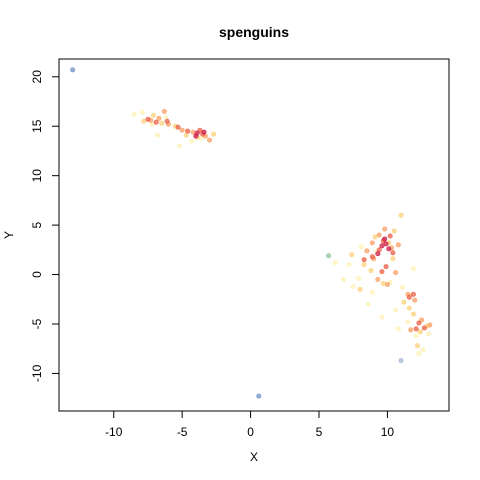 Image resolution: width=480 pixels, height=480 pixels. What do you see at coordinates (37, 77) in the screenshot?
I see `y-tick-label: 20` at bounding box center [37, 77].